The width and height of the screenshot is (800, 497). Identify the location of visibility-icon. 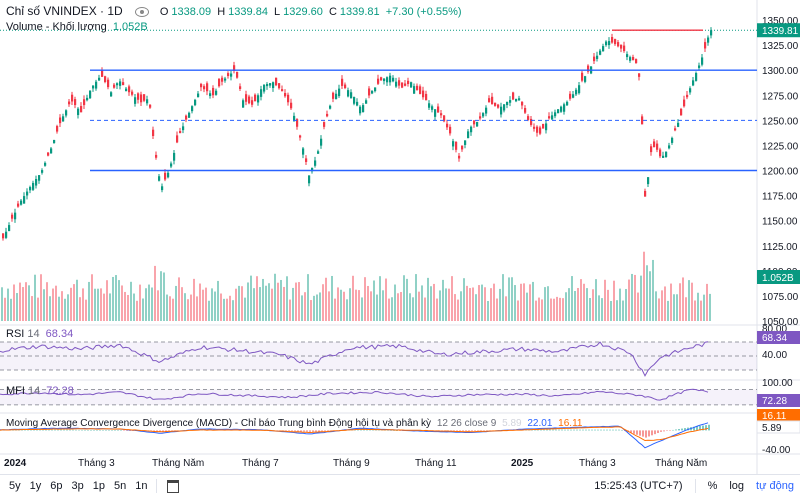
(141, 12).